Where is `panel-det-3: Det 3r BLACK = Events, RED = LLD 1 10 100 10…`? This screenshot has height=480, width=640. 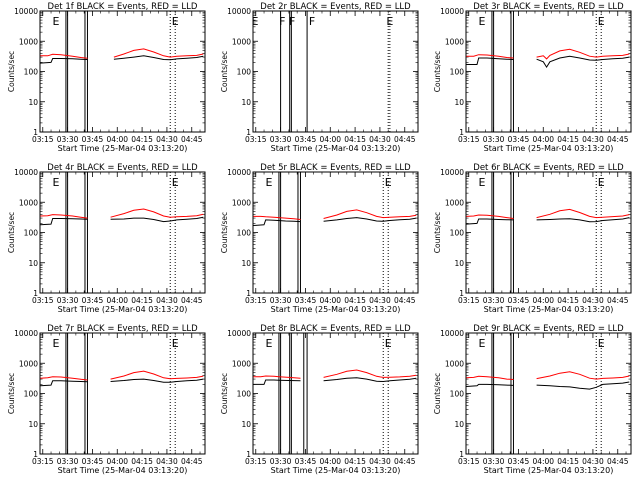
panel-det-3: Det 3r BLACK = Events, RED = LLD 1 10 100 10… is located at coordinates (532, 77).